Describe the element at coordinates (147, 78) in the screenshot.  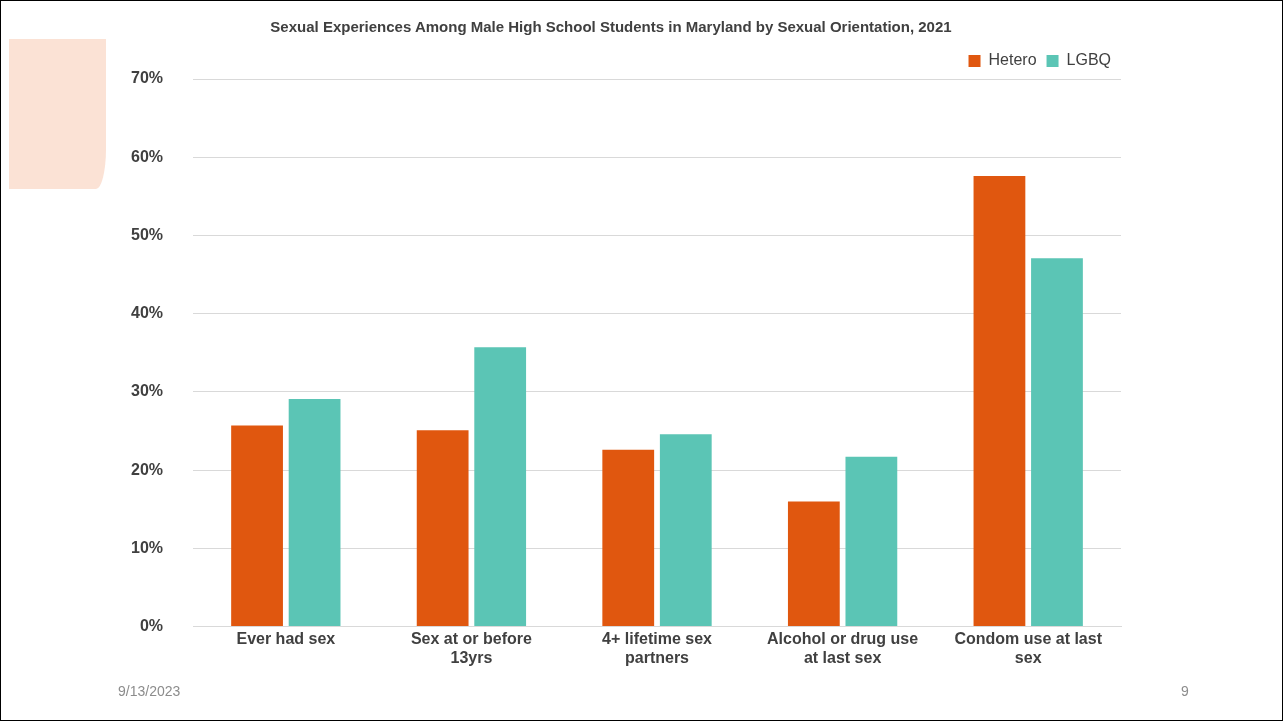
I see `y-tick-label: 70%` at that location.